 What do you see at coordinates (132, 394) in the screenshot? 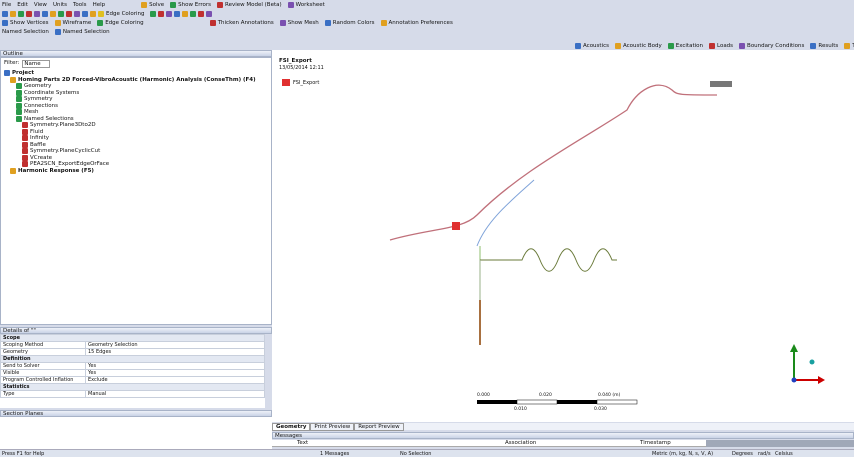
I see `detail-row: Type Manual` at bounding box center [132, 394].